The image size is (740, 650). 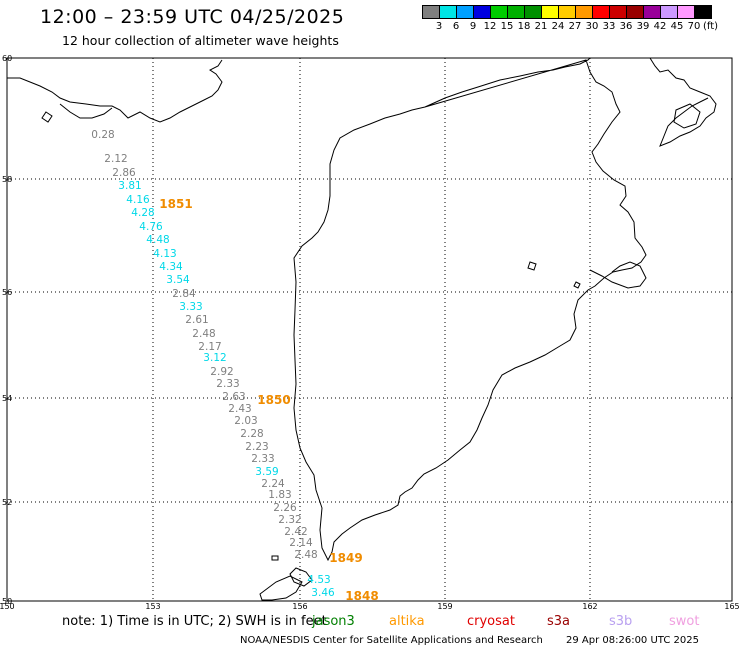 What do you see at coordinates (333, 621) in the screenshot?
I see `satellite-legend-jason3: jason3` at bounding box center [333, 621].